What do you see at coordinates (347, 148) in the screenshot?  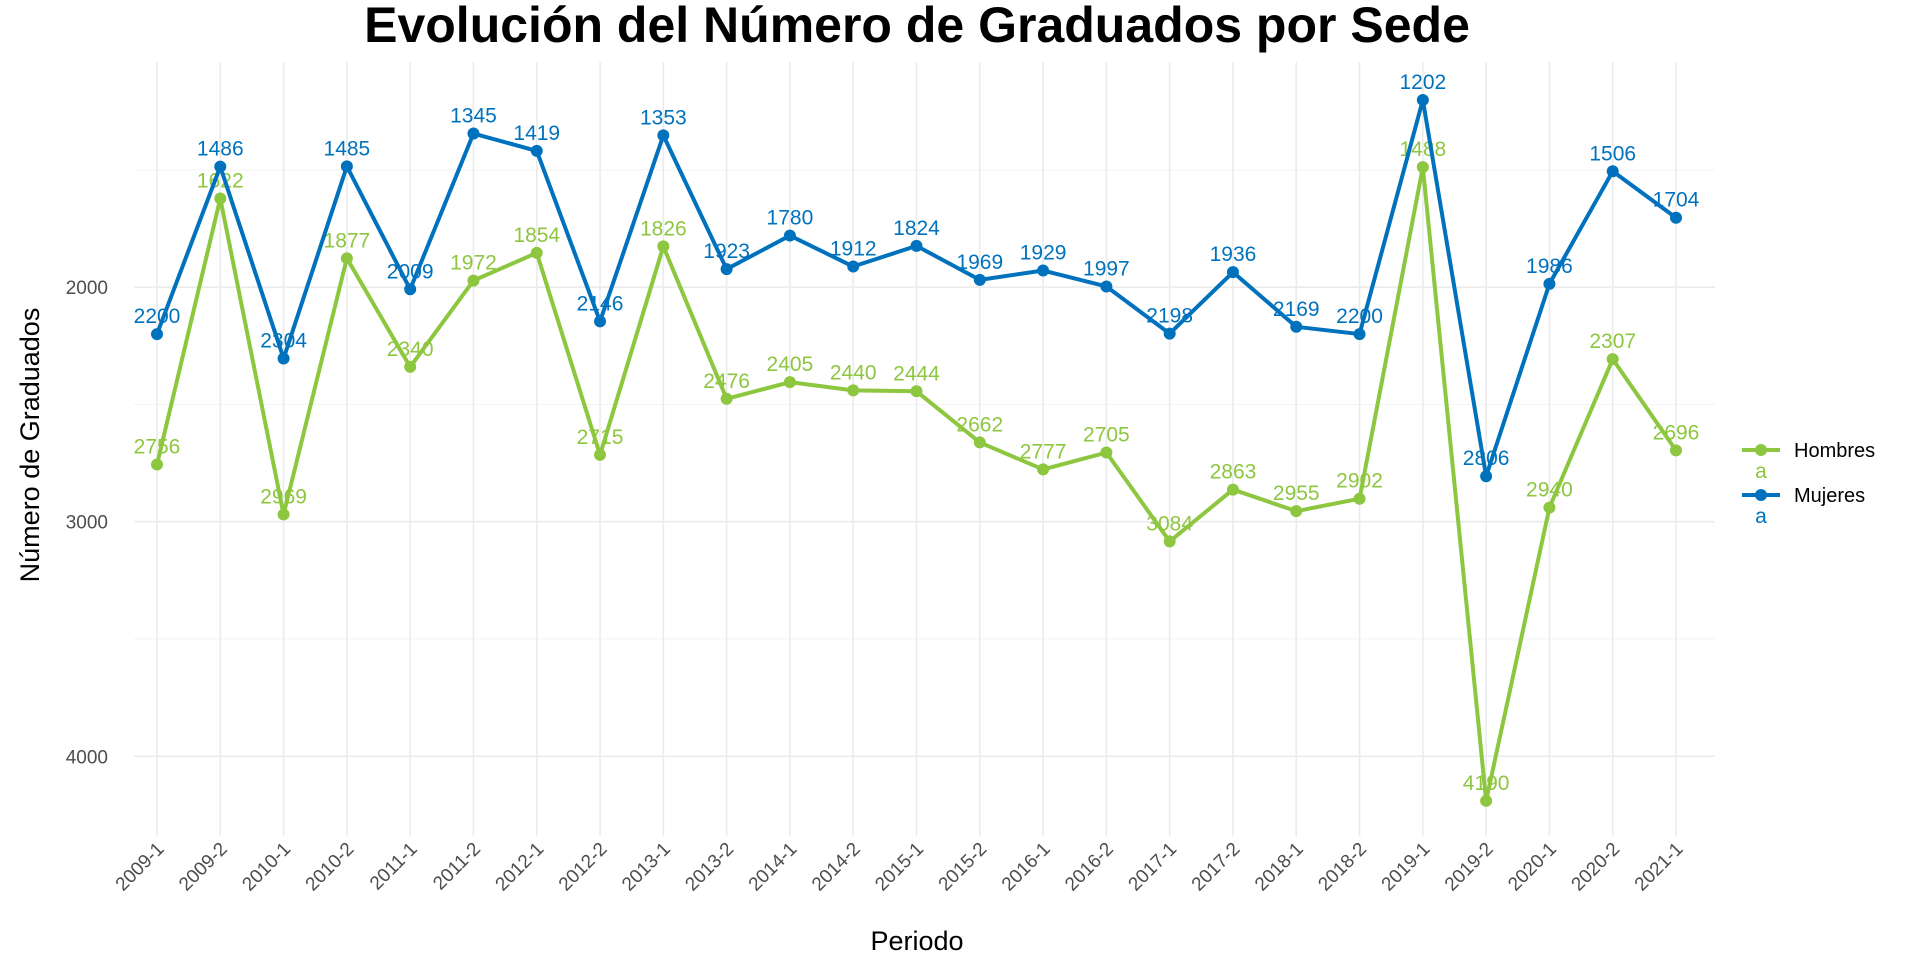 I see `data-label: 1485` at bounding box center [347, 148].